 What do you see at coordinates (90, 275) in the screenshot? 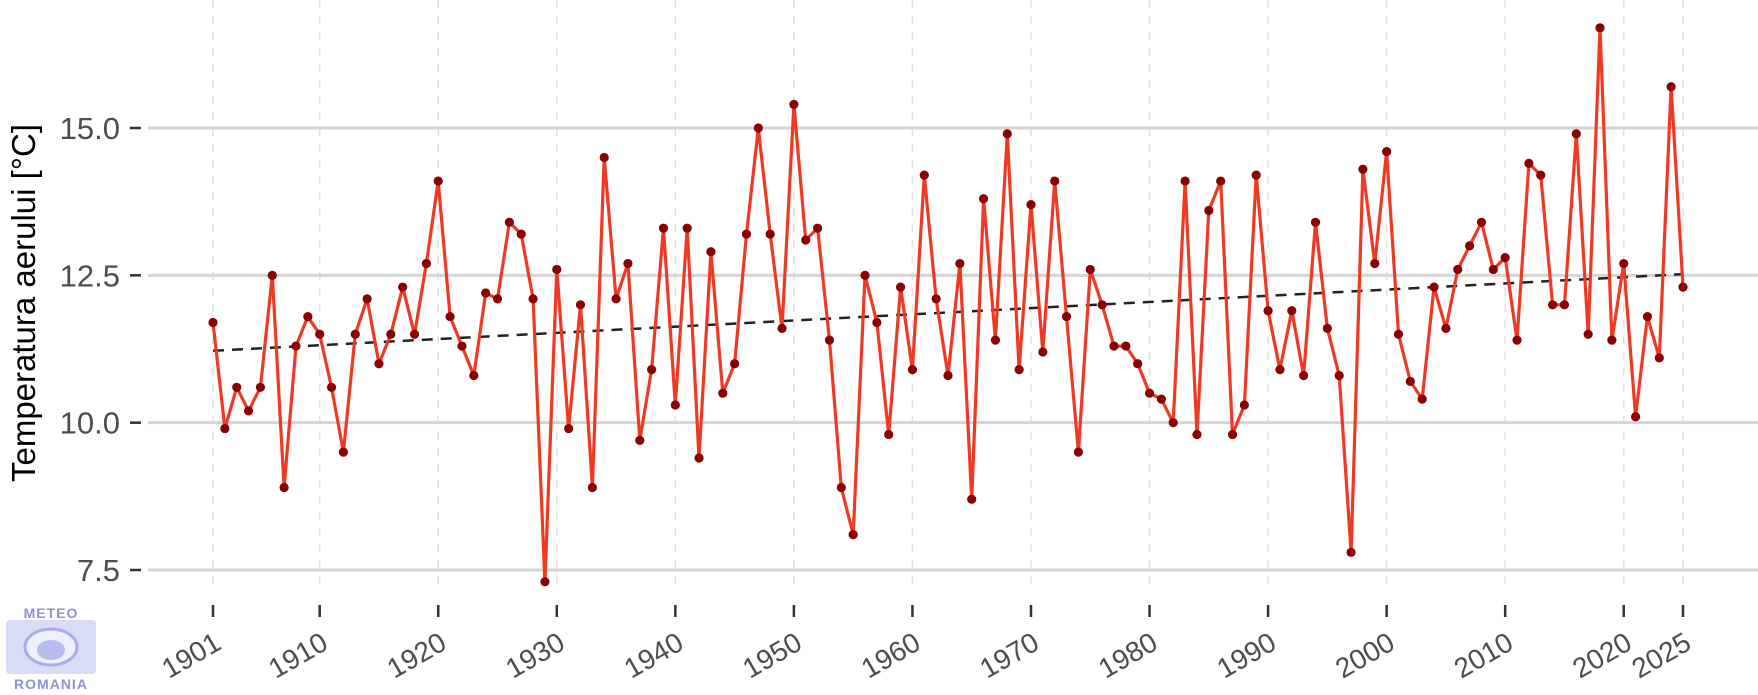
I see `y-tick-label: 12.5` at bounding box center [90, 275].